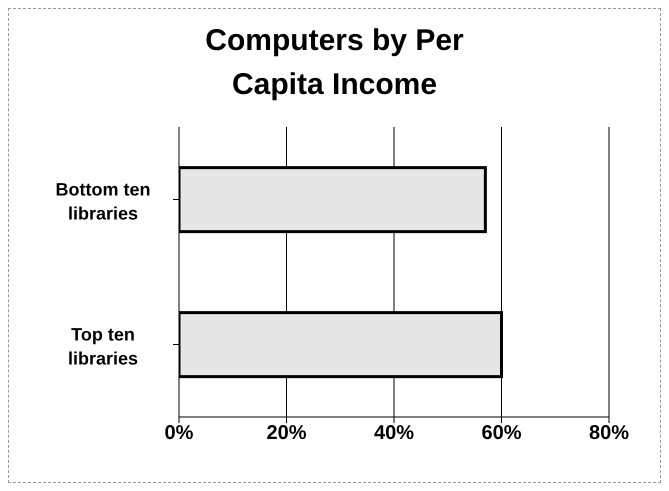 The image size is (669, 491). Describe the element at coordinates (334, 63) in the screenshot. I see `chart-title: Computers by Per Capita Income` at that location.